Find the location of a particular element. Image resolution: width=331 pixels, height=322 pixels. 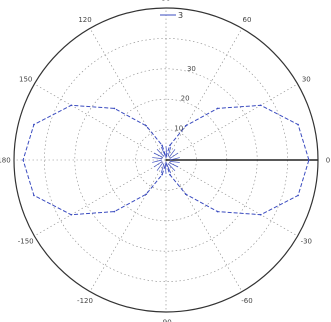

angle-tick-label: 150 is located at coordinates (25, 80).